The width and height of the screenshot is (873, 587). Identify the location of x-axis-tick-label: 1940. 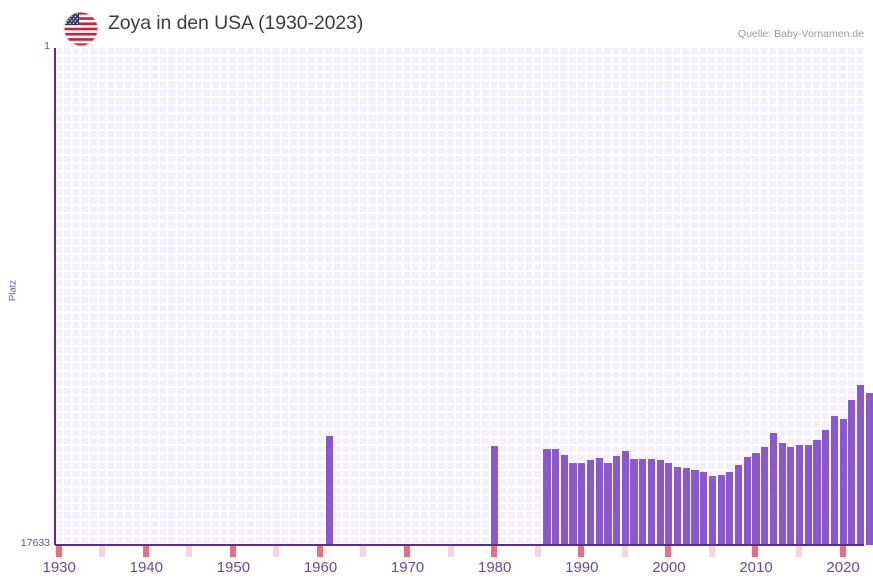
(146, 567).